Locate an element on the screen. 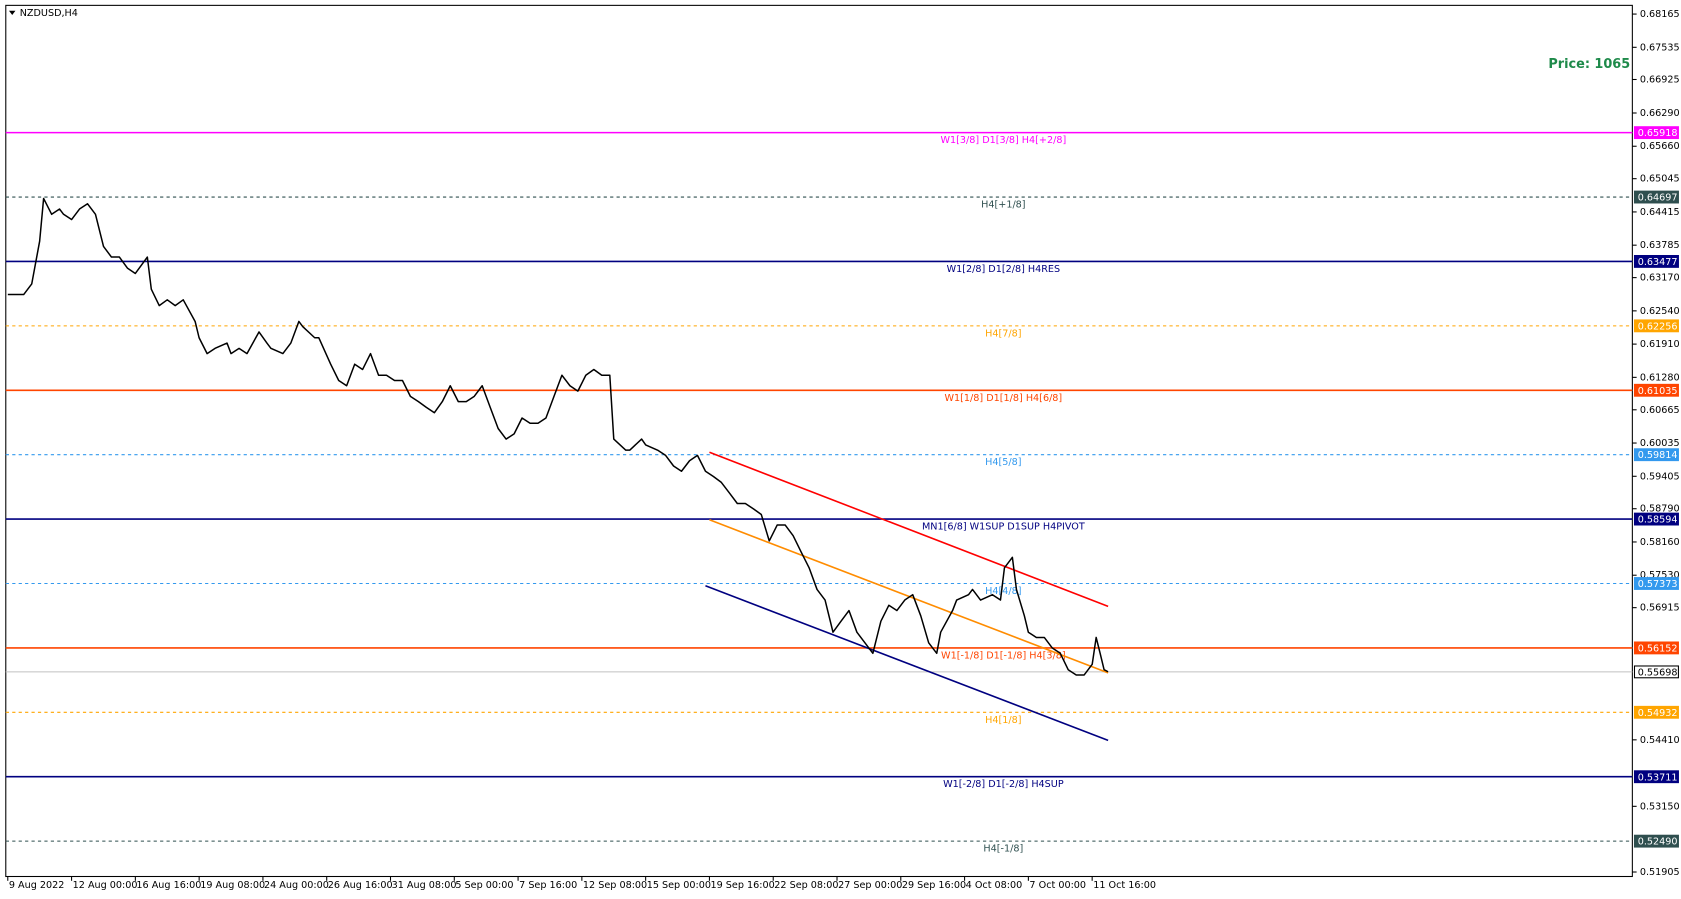  level-price-label: 0.56152 is located at coordinates (1658, 648).